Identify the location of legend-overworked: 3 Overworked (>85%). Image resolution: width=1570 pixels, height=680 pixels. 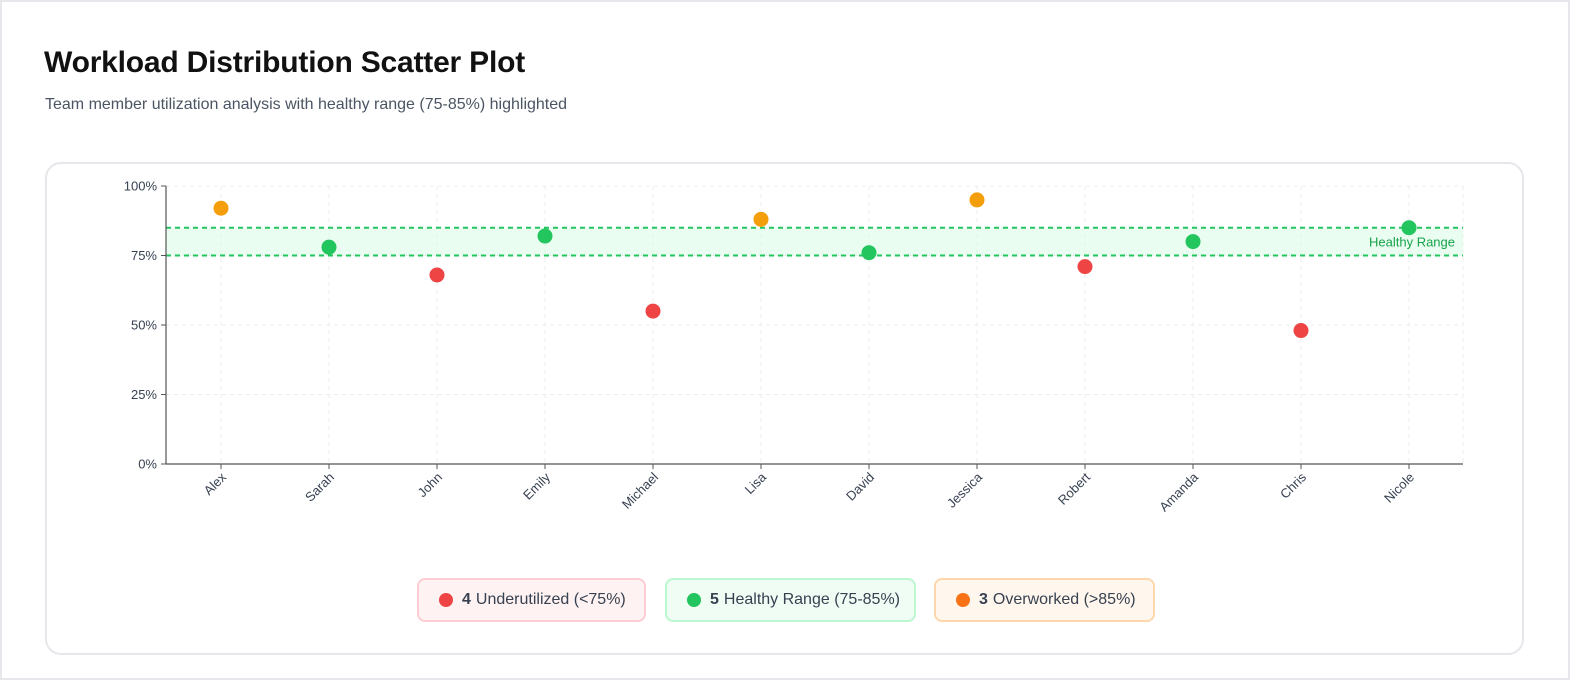
(1044, 600).